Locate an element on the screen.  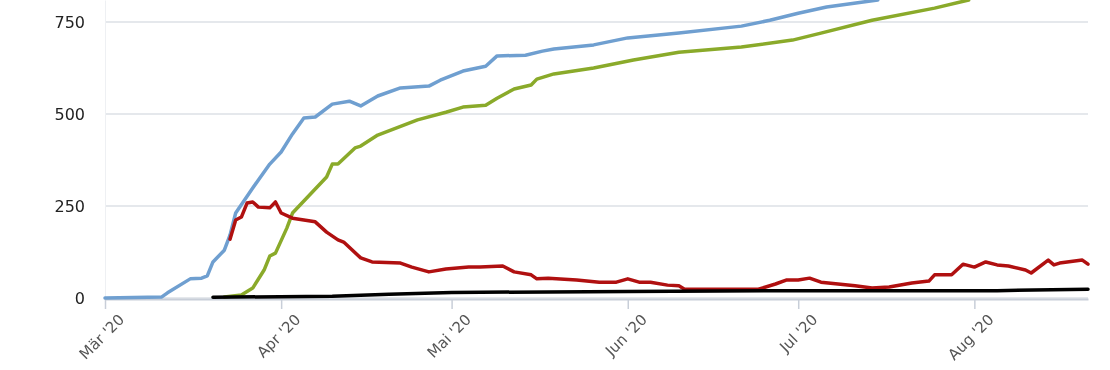
y-tick-label: 250 is located at coordinates (69, 206).